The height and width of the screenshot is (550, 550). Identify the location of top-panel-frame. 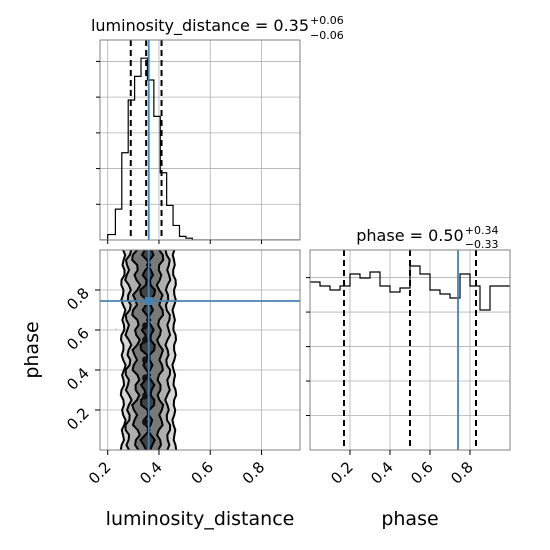
(200, 140).